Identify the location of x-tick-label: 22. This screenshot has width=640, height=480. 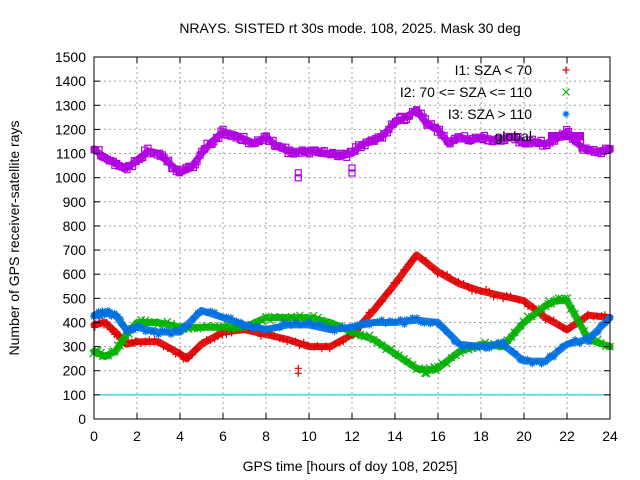
(567, 436).